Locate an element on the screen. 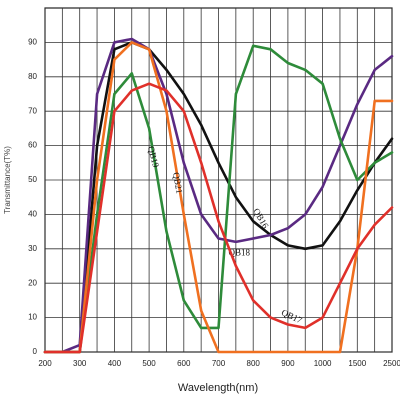 The width and height of the screenshot is (400, 400). y-tick-label: 50 is located at coordinates (32, 179).